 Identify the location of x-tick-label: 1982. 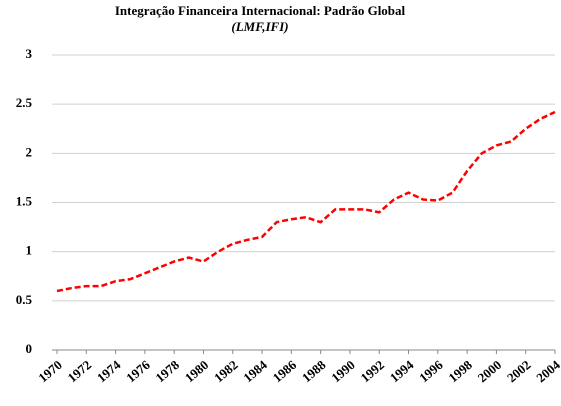
(226, 371).